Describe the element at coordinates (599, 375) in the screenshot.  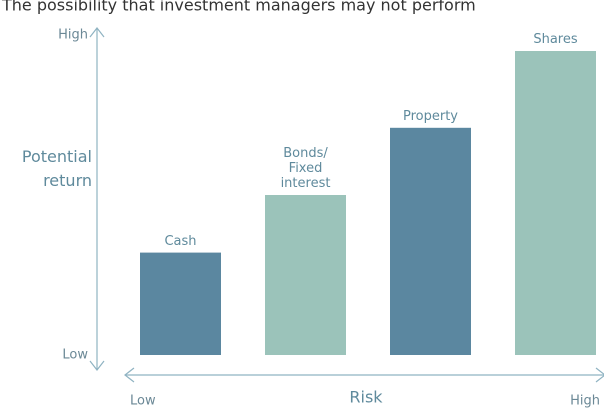
I see `x-arrow-right` at that location.